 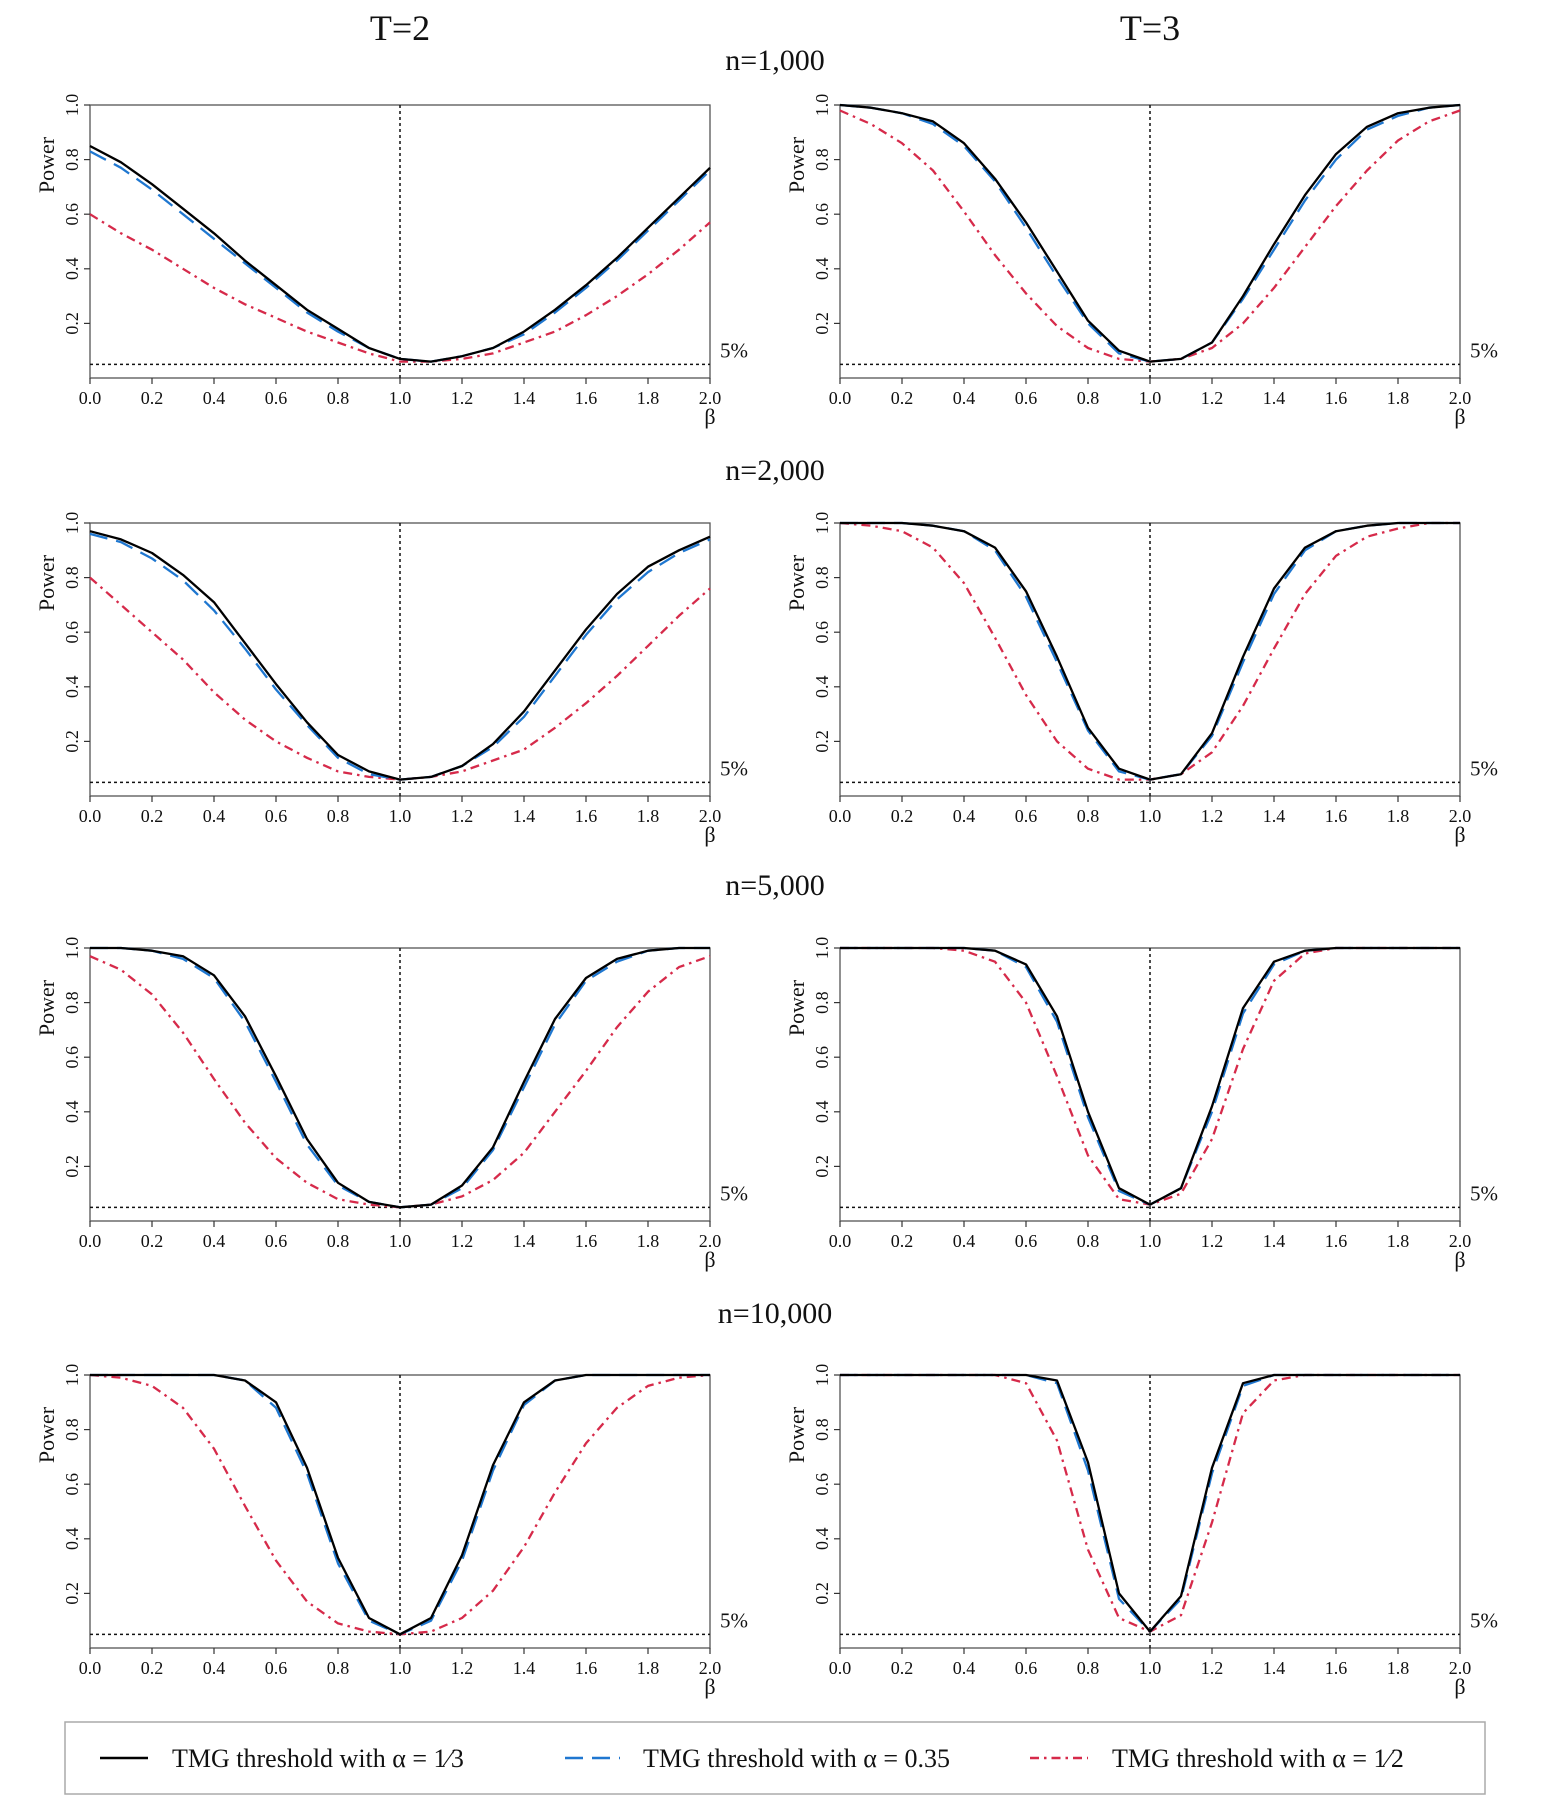 What do you see at coordinates (400, 288) in the screenshot?
I see `series-line-alpha-half` at bounding box center [400, 288].